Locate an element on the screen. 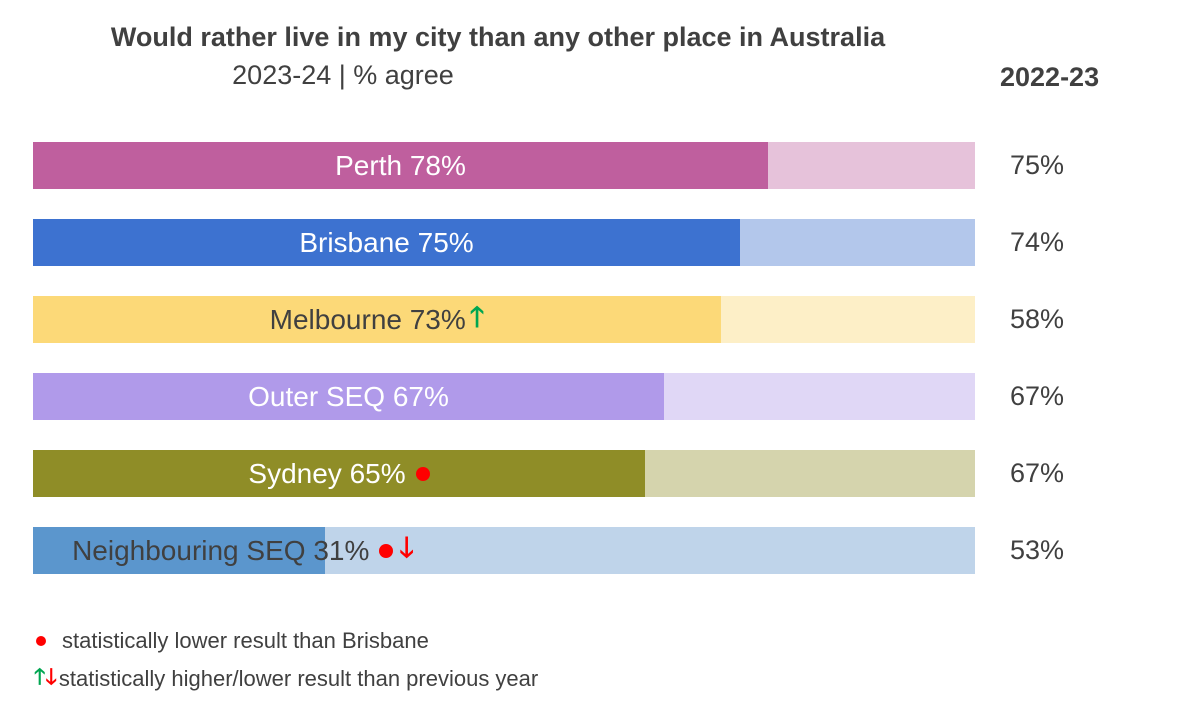 The width and height of the screenshot is (1200, 715). bar-row-3: Outer SEQ 67% is located at coordinates (504, 396).